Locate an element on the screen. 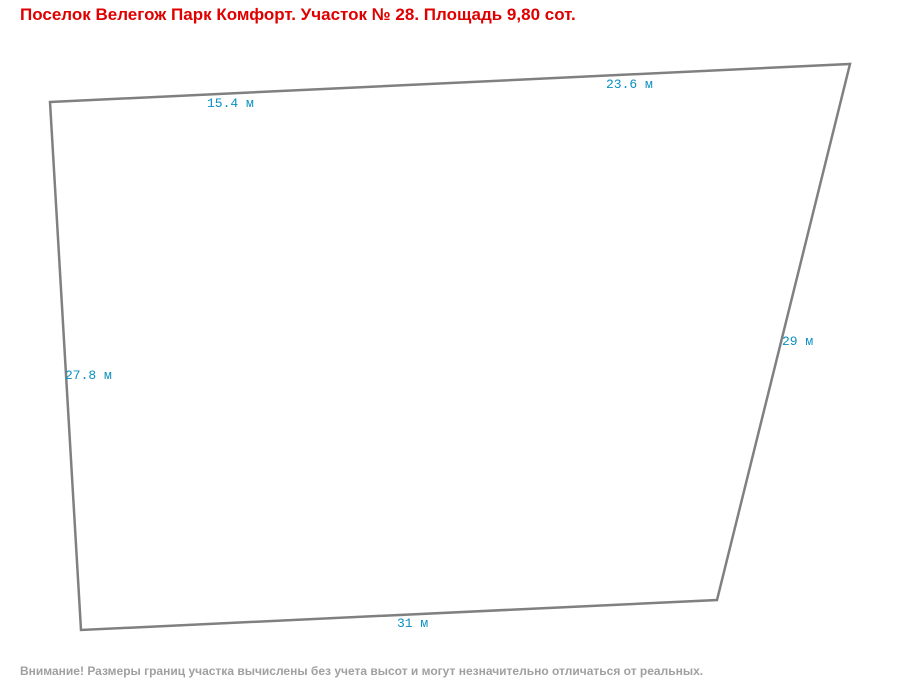  edge-label: 15.4 м is located at coordinates (230, 103).